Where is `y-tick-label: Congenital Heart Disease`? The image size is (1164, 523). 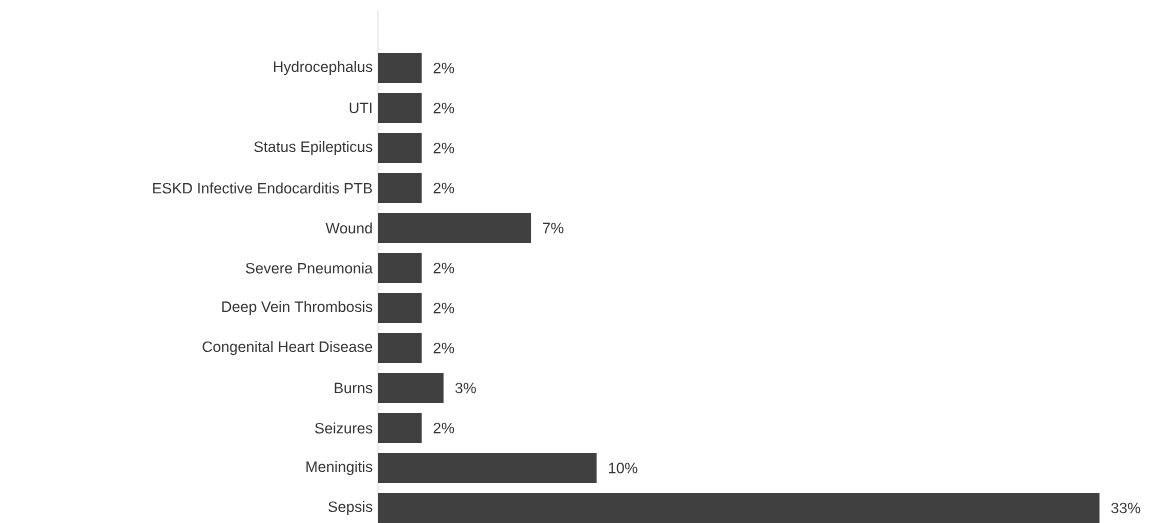
y-tick-label: Congenital Heart Disease is located at coordinates (287, 348).